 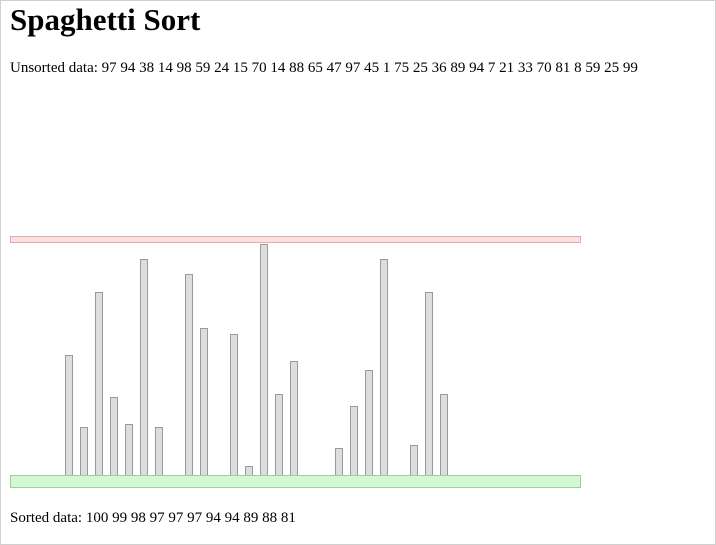 What do you see at coordinates (54, 68) in the screenshot?
I see `unsorted-label: Unsorted data:` at bounding box center [54, 68].